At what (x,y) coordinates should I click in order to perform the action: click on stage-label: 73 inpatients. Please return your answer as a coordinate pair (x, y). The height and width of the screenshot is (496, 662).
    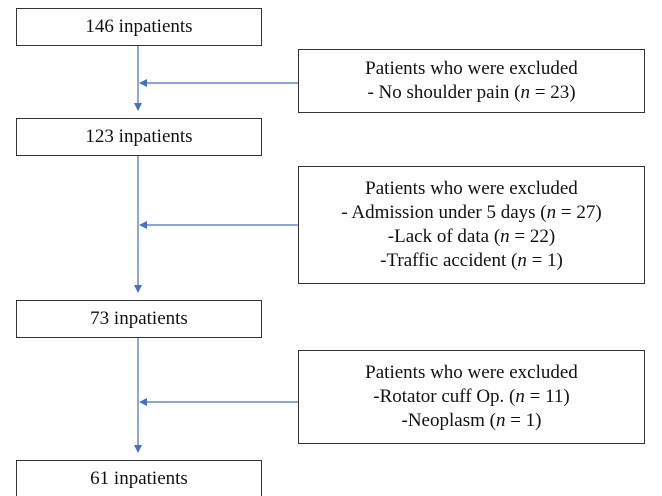
    Looking at the image, I should click on (139, 318).